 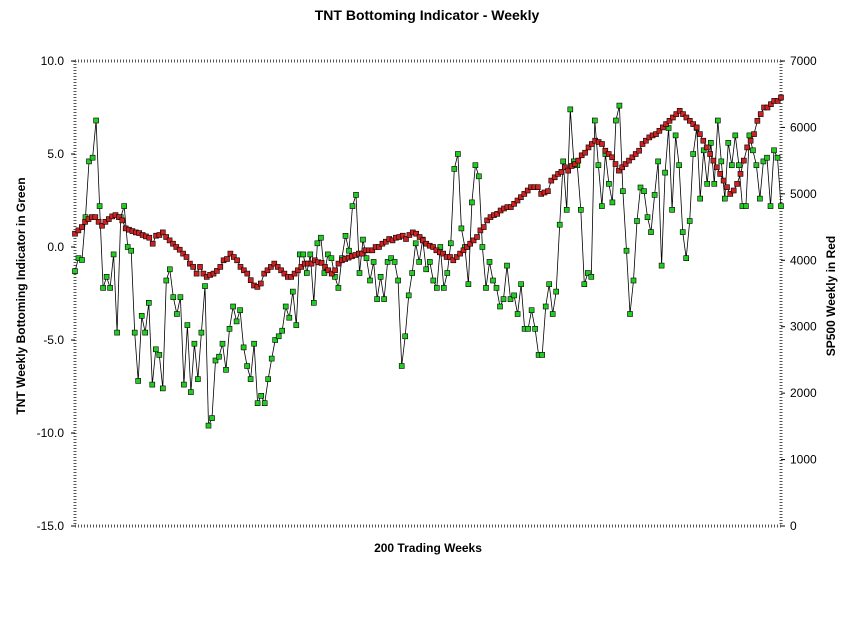 I want to click on chart-title: TNT Bottoming Indicator - Weekly, so click(x=427, y=15).